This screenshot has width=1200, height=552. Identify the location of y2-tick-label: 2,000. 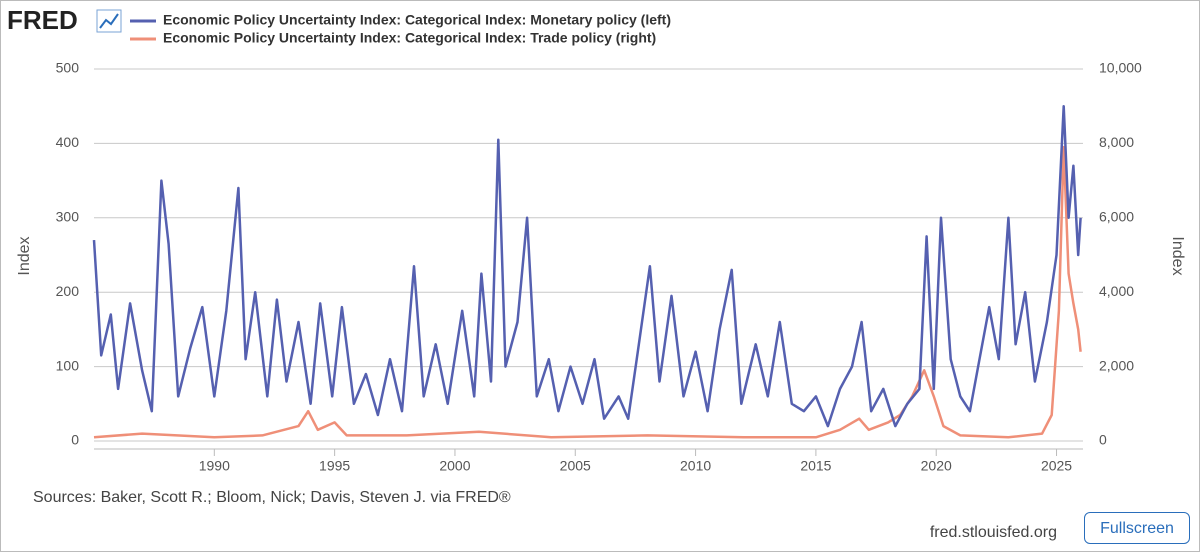
(1116, 365).